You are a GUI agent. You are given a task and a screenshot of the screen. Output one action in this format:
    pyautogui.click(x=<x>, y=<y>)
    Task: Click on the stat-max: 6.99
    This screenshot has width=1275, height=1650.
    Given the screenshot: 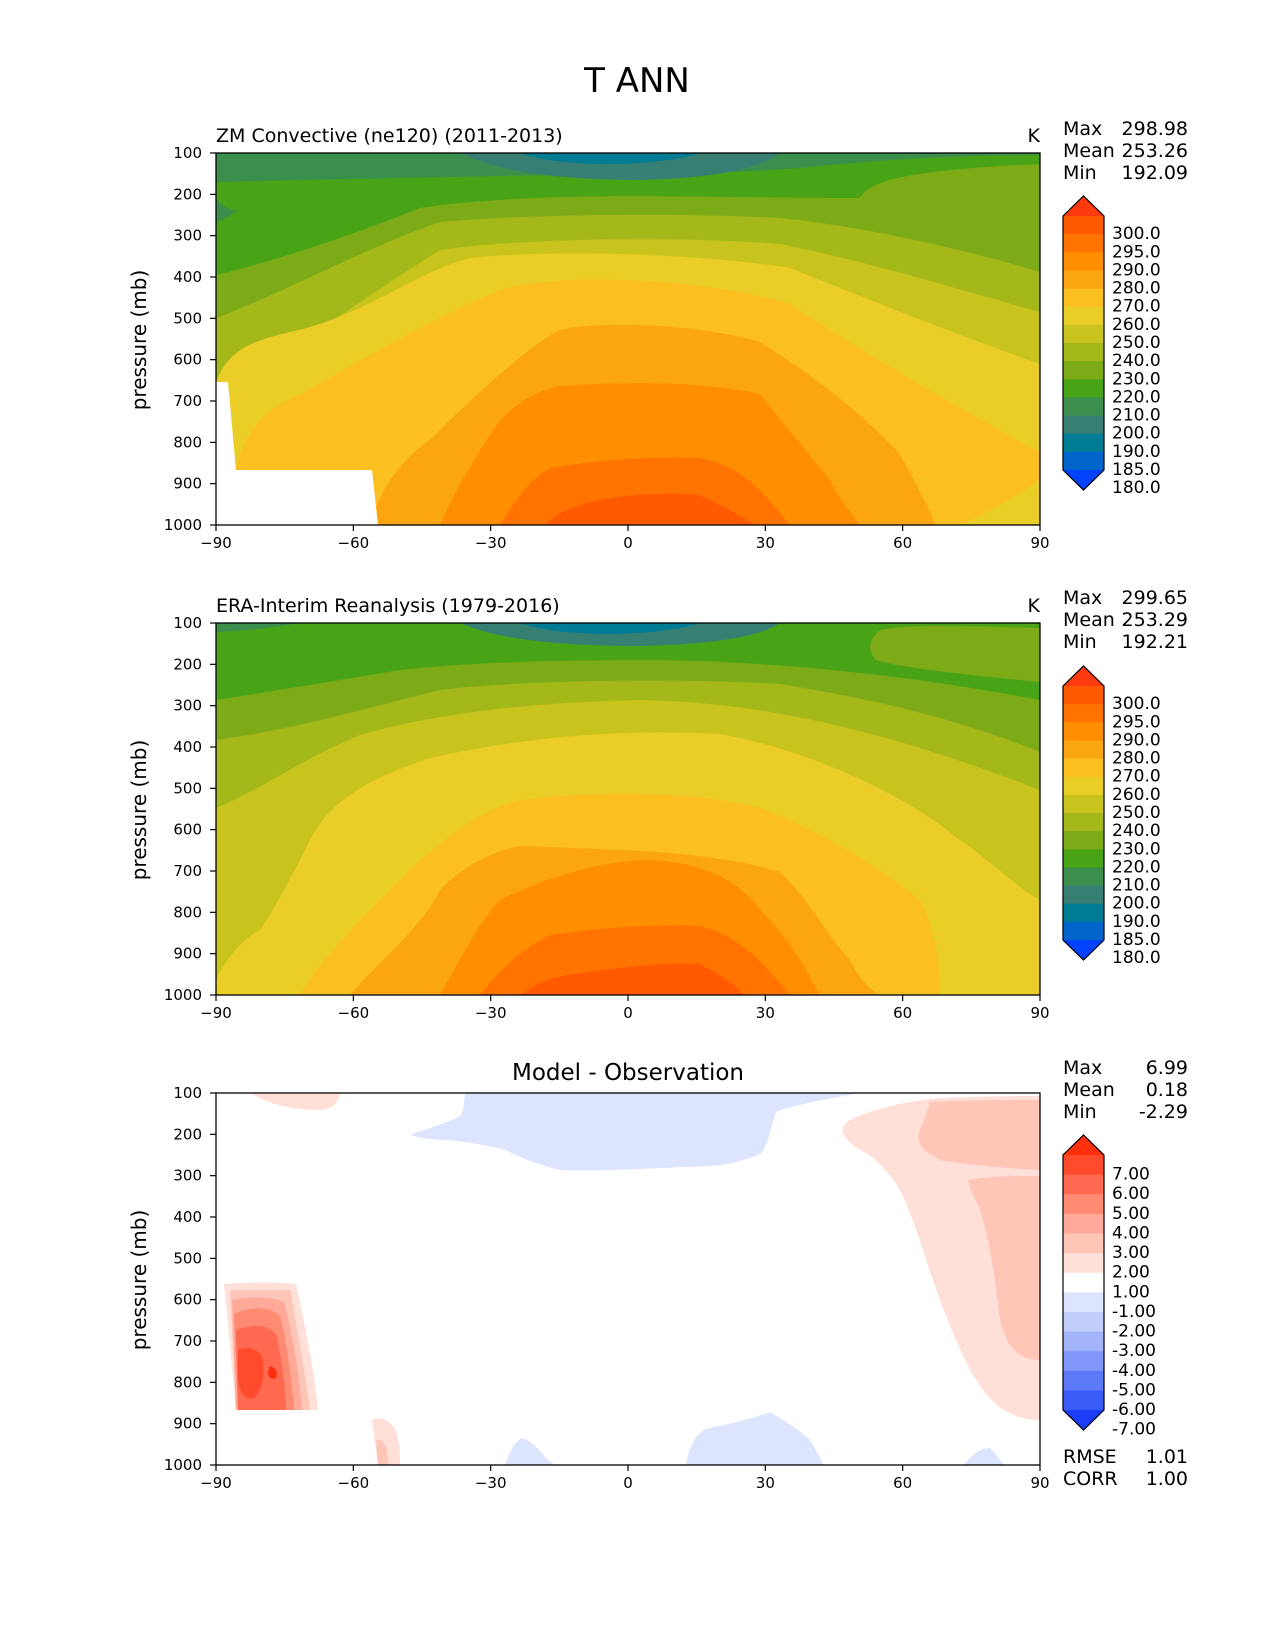 What is the action you would take?
    pyautogui.click(x=1167, y=1068)
    